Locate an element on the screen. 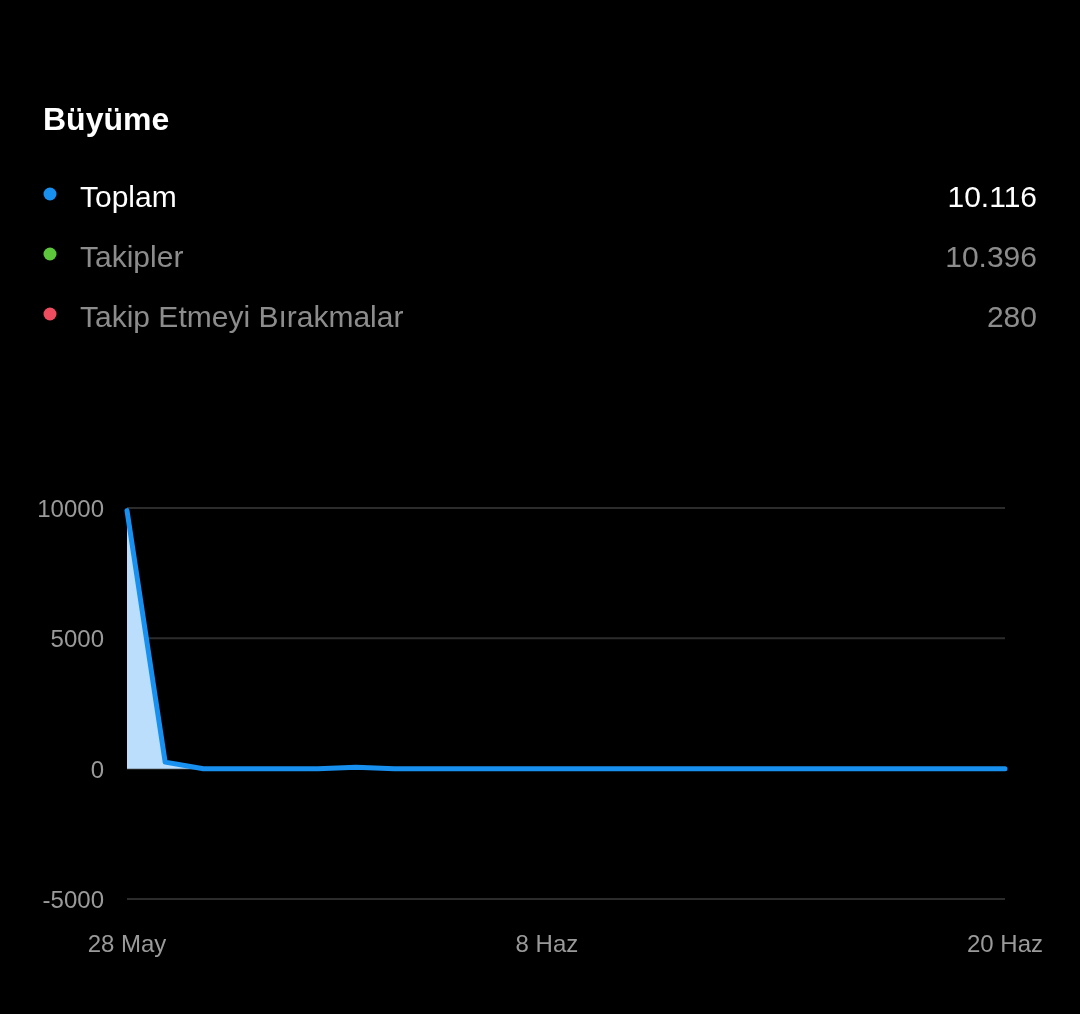 The width and height of the screenshot is (1080, 1014). legend-label: Takip Etmeyi Bırakmalar is located at coordinates (242, 316).